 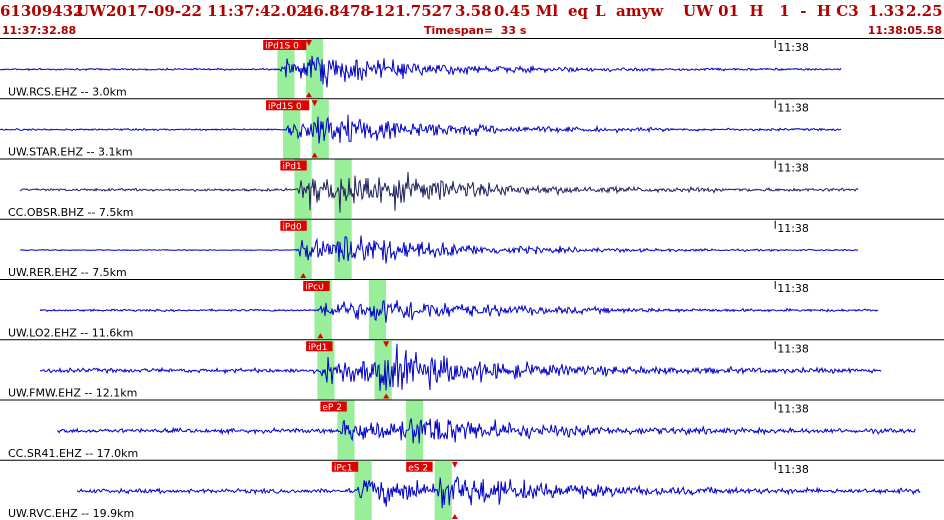 I want to click on trace-station-label: CC.SR41.EHZ -- 17.0km, so click(x=73, y=453).